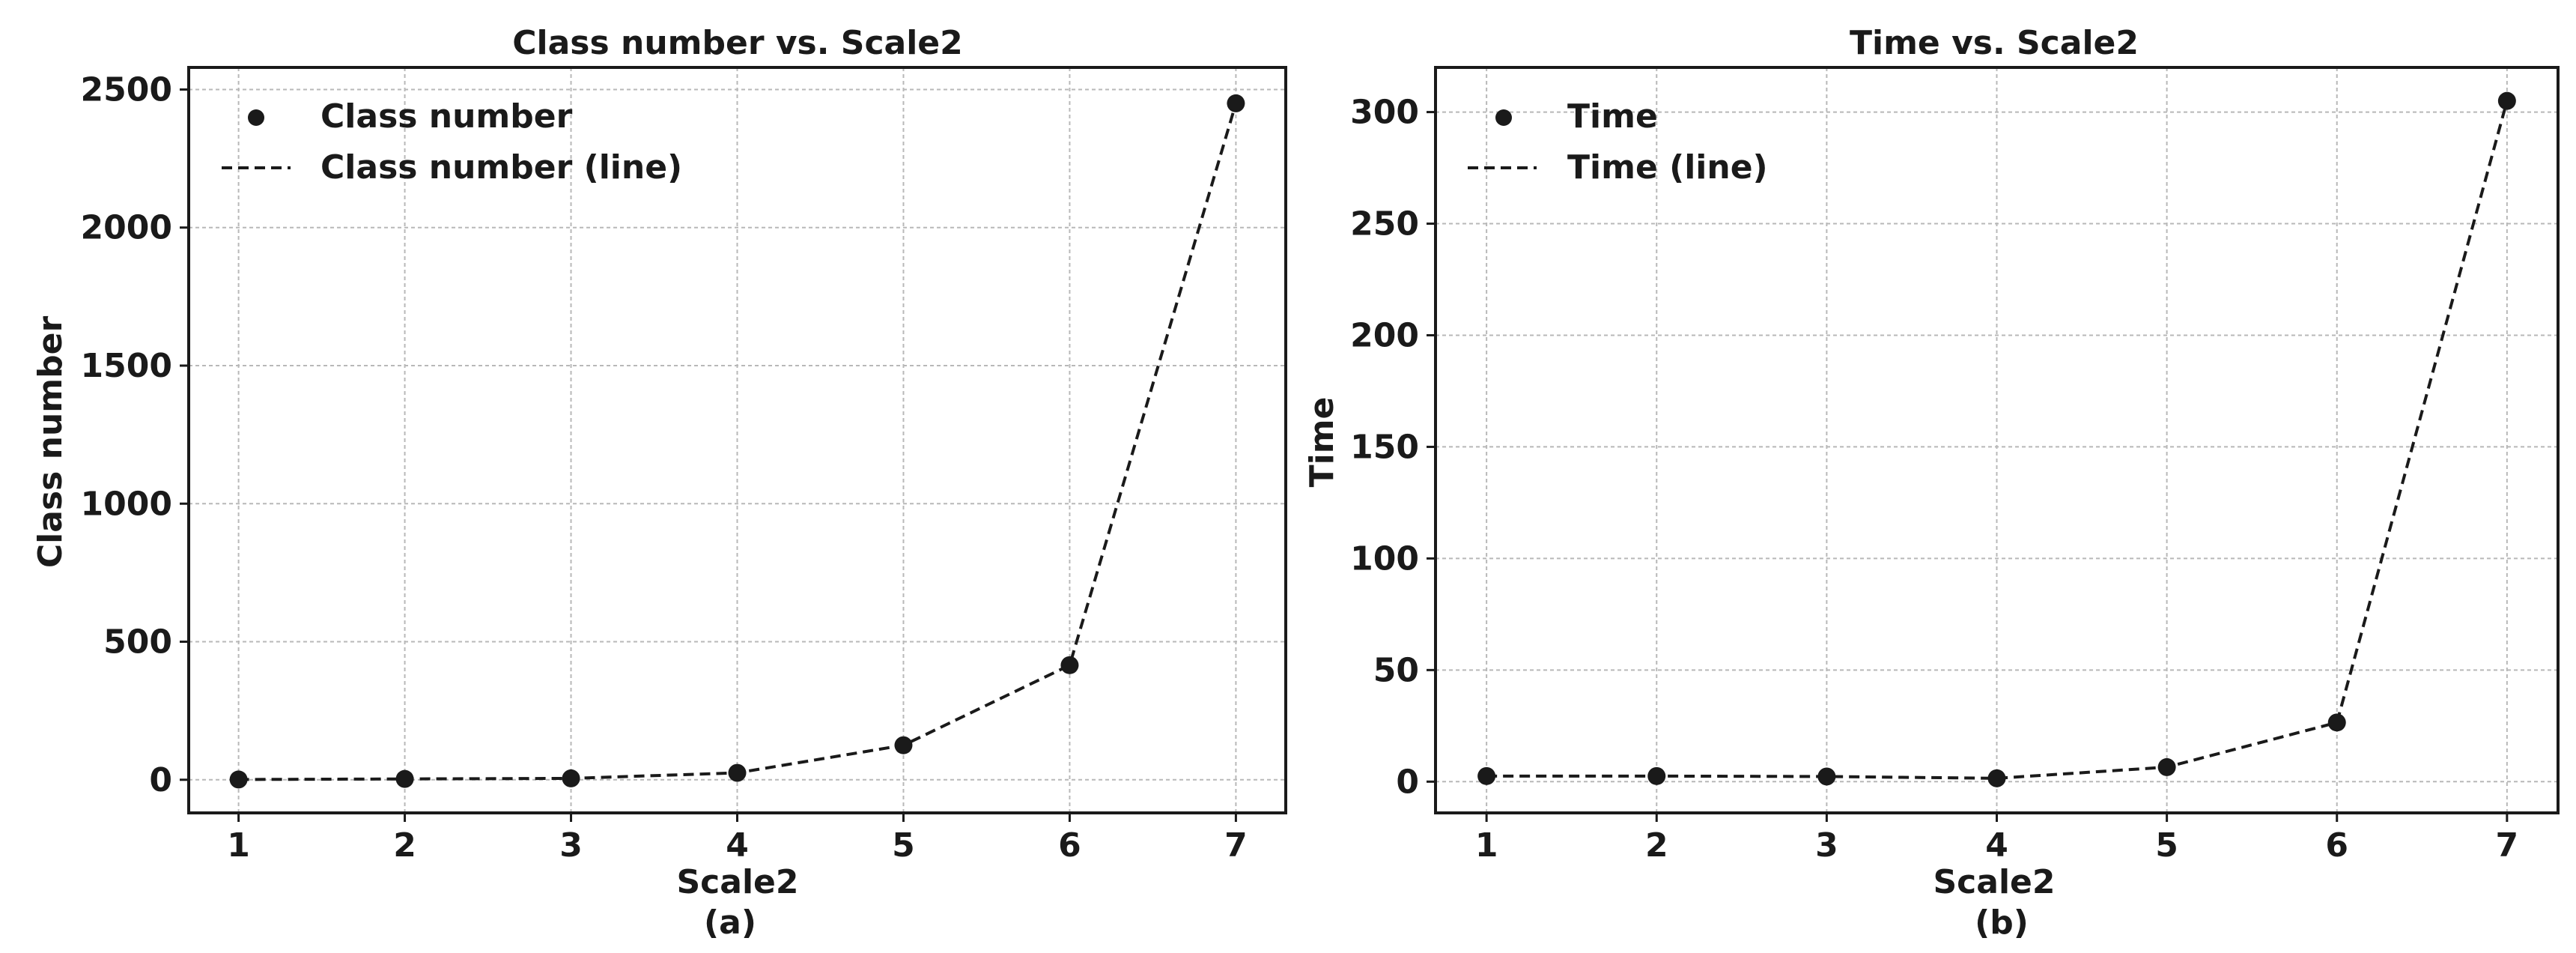 This screenshot has width=2576, height=953. I want to click on y-axis-label: Time, so click(1322, 442).